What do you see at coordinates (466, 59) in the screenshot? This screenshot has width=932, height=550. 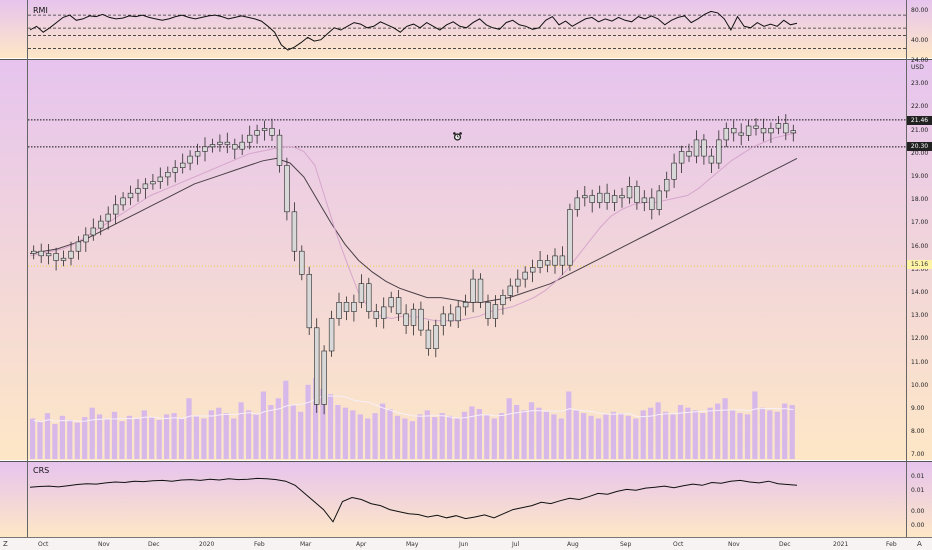 I see `pane-separator-top` at bounding box center [466, 59].